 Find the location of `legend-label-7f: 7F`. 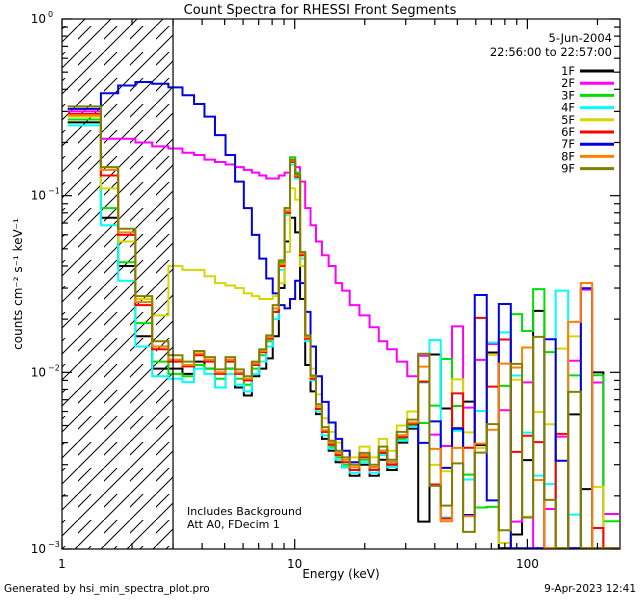

legend-label-7f: 7F is located at coordinates (568, 144).